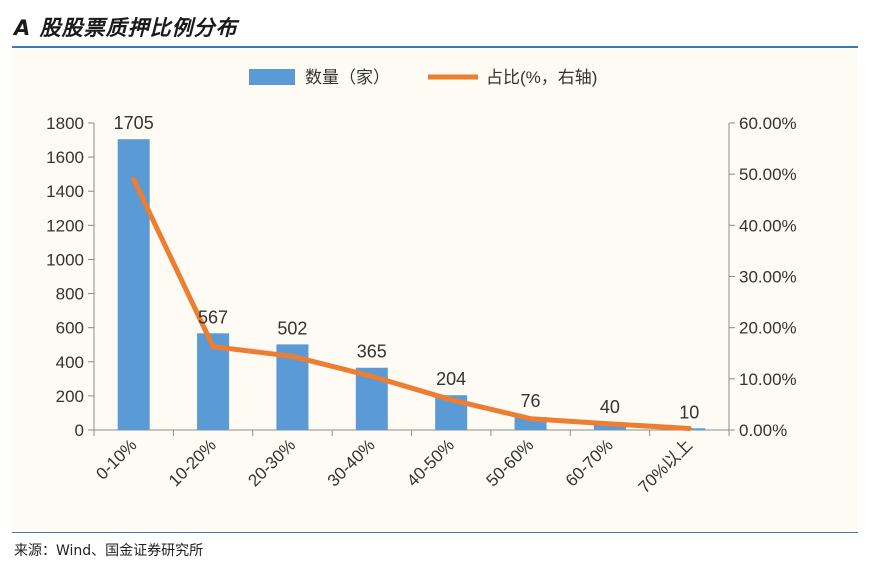 The image size is (870, 566). I want to click on right-axis-tick-label: 60.00%, so click(768, 123).